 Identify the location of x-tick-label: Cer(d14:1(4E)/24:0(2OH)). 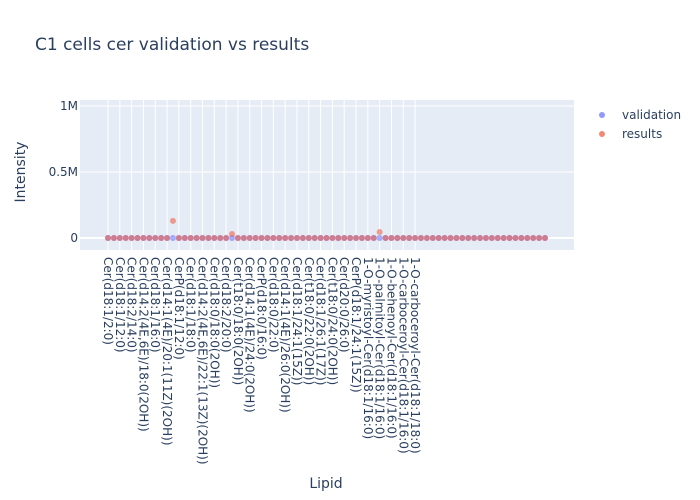
(250, 335).